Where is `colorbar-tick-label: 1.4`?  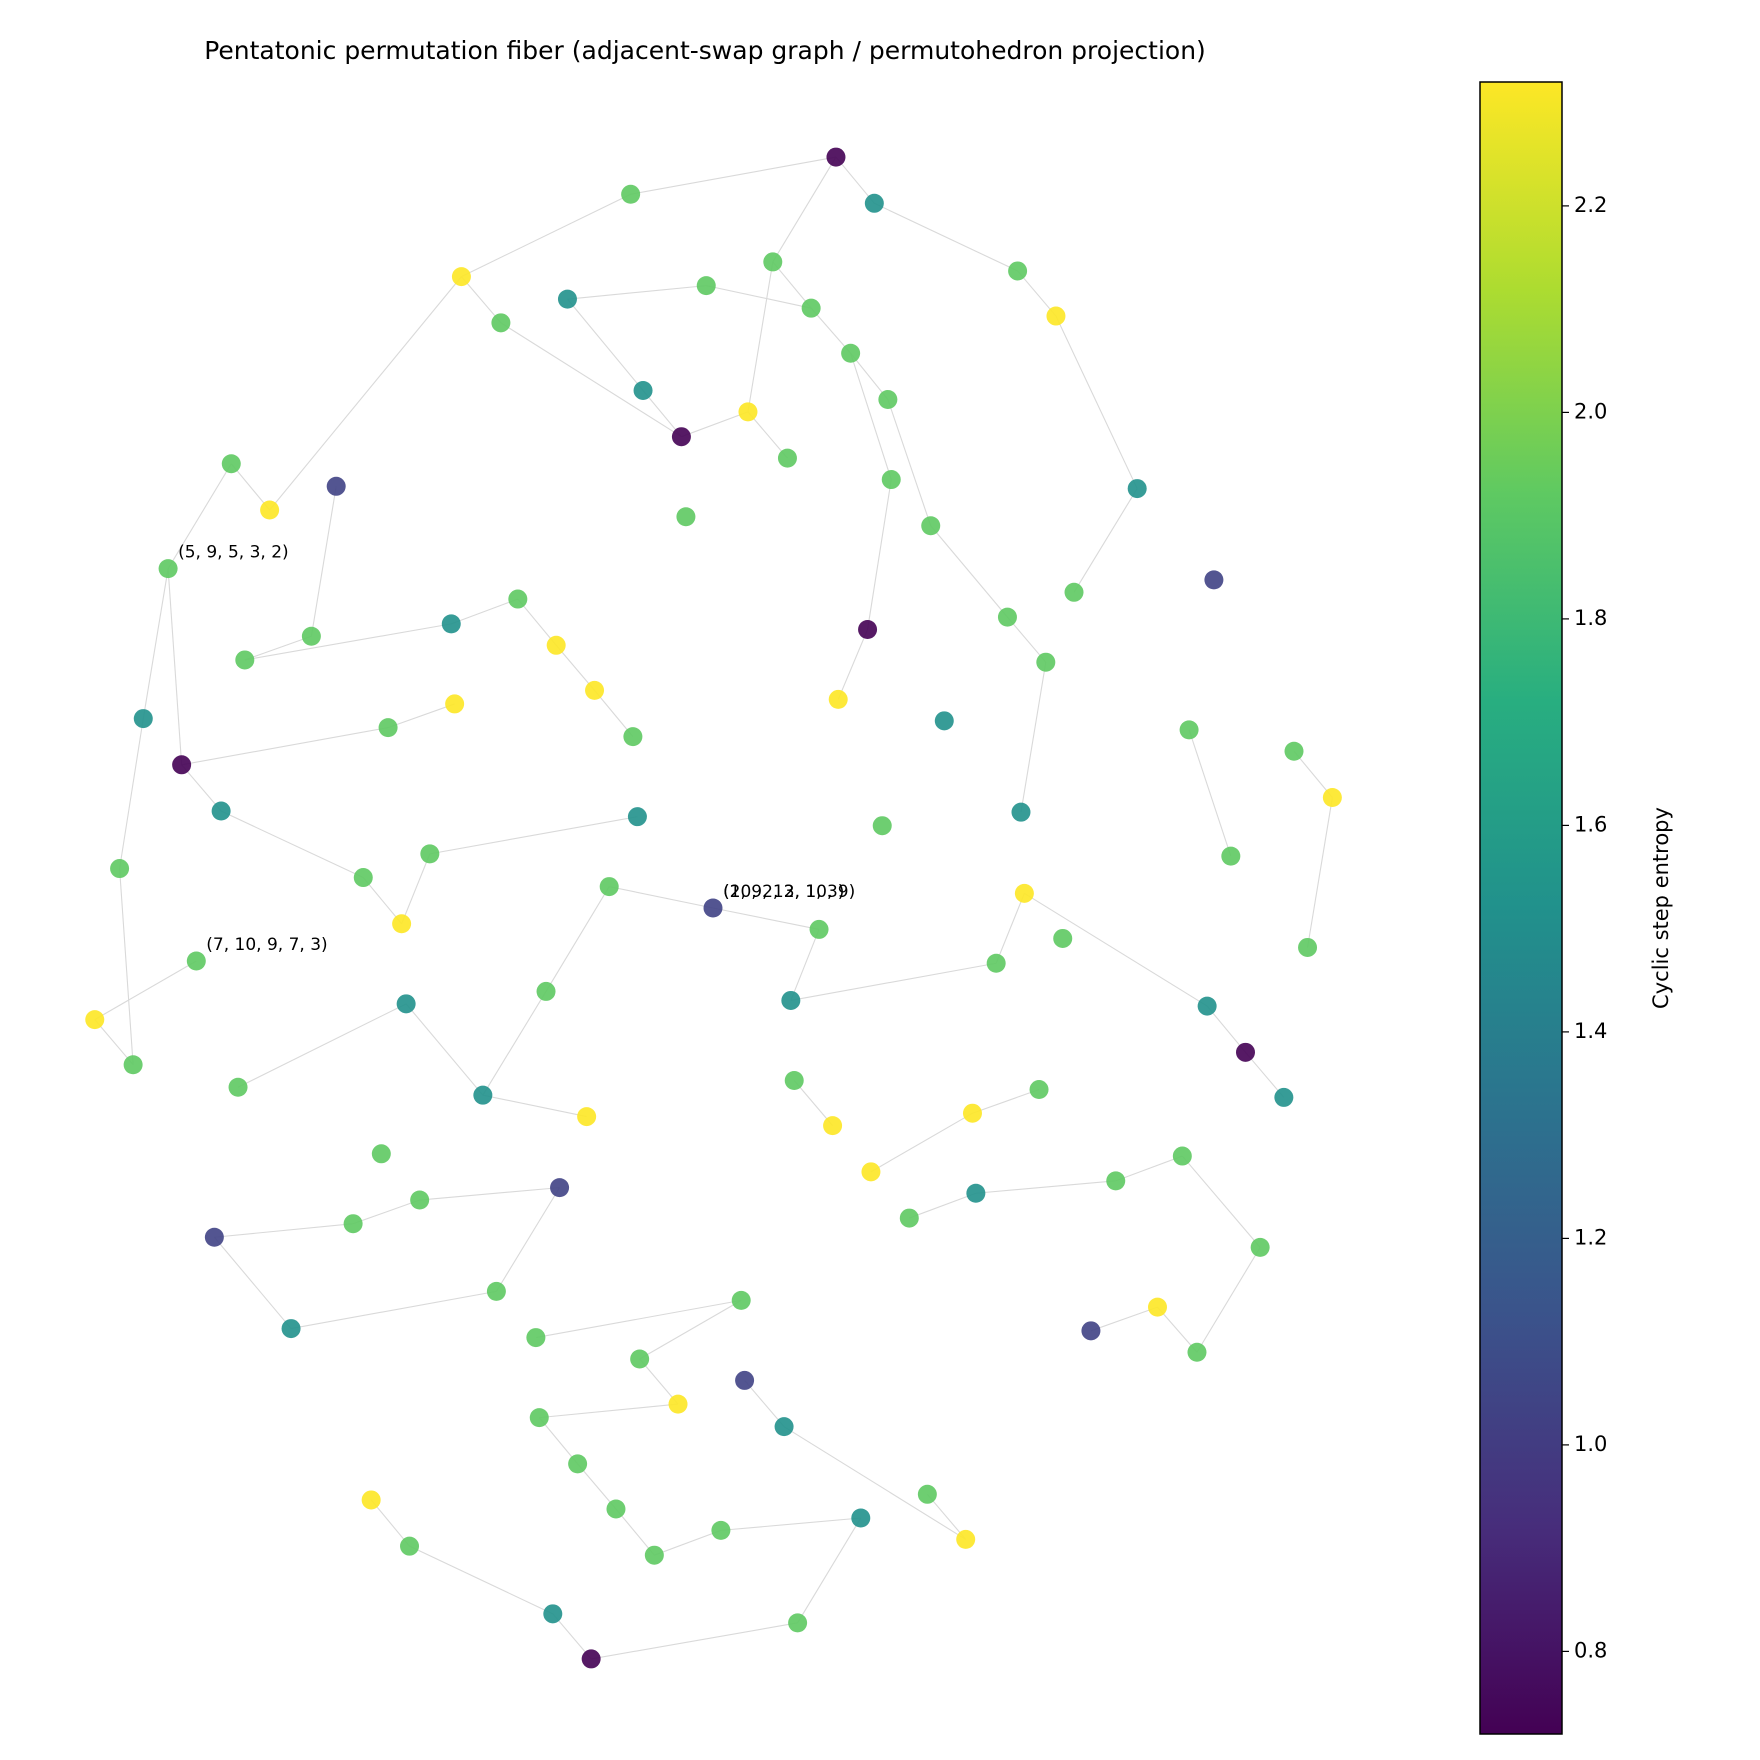
colorbar-tick-label: 1.4 is located at coordinates (1590, 1031).